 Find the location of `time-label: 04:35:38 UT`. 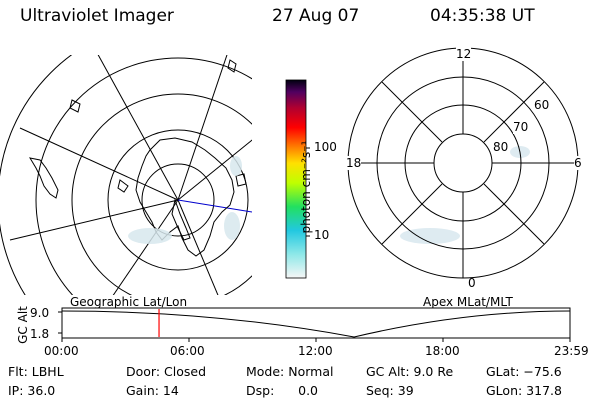

time-label: 04:35:38 UT is located at coordinates (482, 16).